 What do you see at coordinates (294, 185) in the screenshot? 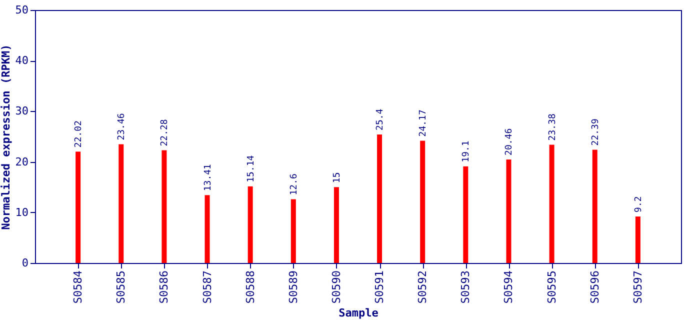
I see `data-label: 12.6` at bounding box center [294, 185].